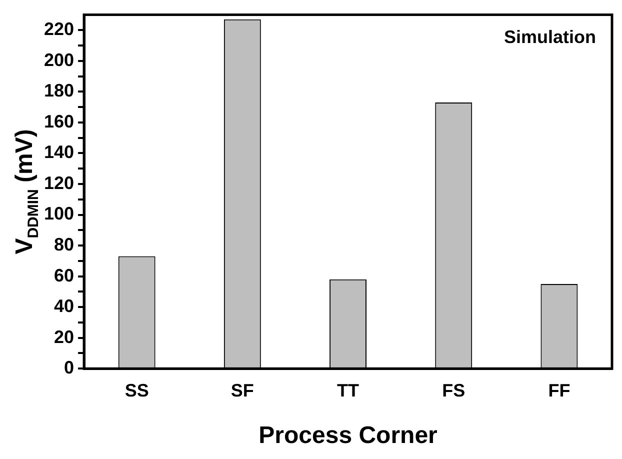 This screenshot has height=459, width=622. Describe the element at coordinates (59, 29) in the screenshot. I see `y-tick-label: 220` at that location.